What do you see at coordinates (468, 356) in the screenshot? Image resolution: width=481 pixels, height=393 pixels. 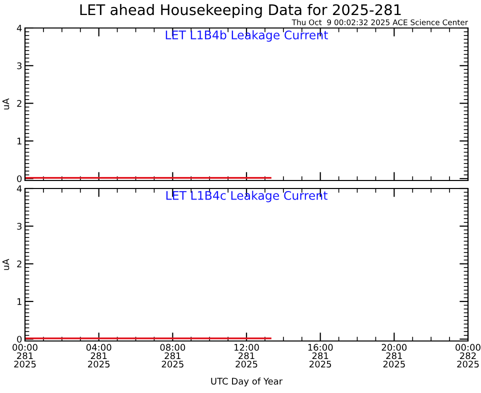 I see `x-tick-label: 00:00 282 2025` at bounding box center [468, 356].